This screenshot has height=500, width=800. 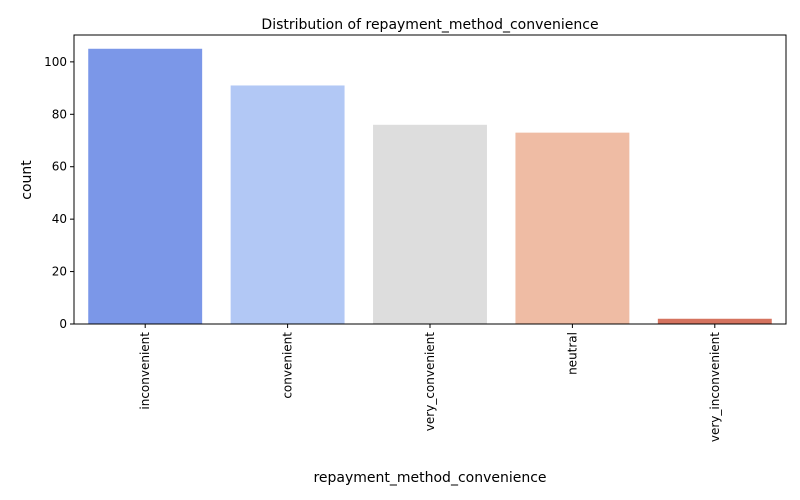 I want to click on bar-neutral, so click(x=572, y=228).